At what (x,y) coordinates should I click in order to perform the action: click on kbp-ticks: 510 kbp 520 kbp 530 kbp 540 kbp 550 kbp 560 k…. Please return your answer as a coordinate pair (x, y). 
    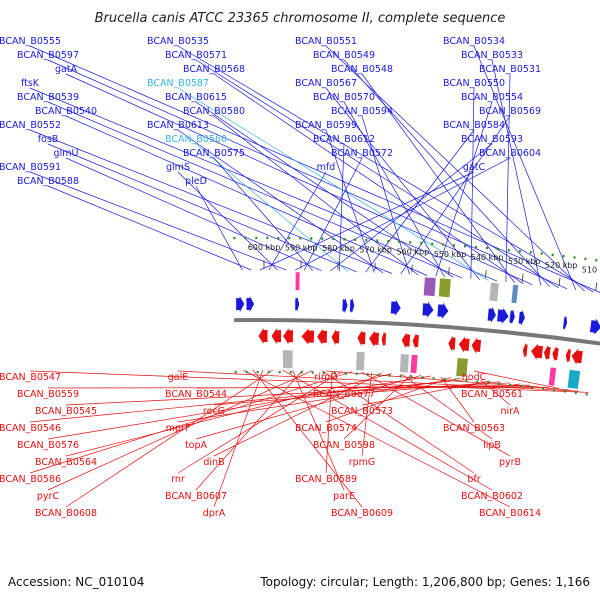
    Looking at the image, I should click on (424, 267).